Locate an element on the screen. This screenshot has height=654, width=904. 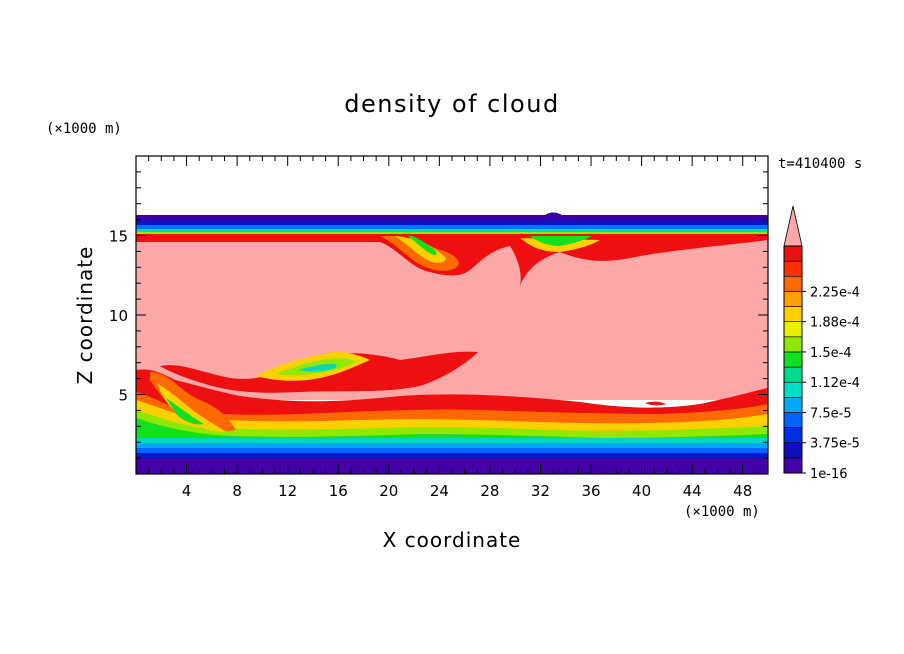
contour-plume-green is located at coordinates (422, 245).